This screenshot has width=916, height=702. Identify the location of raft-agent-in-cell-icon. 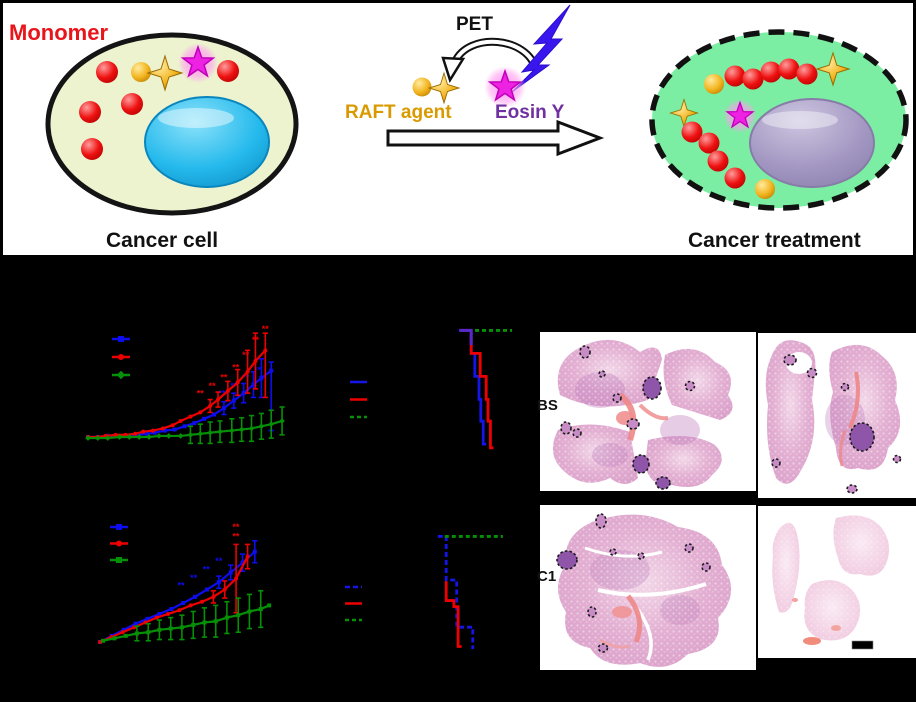
(157, 73).